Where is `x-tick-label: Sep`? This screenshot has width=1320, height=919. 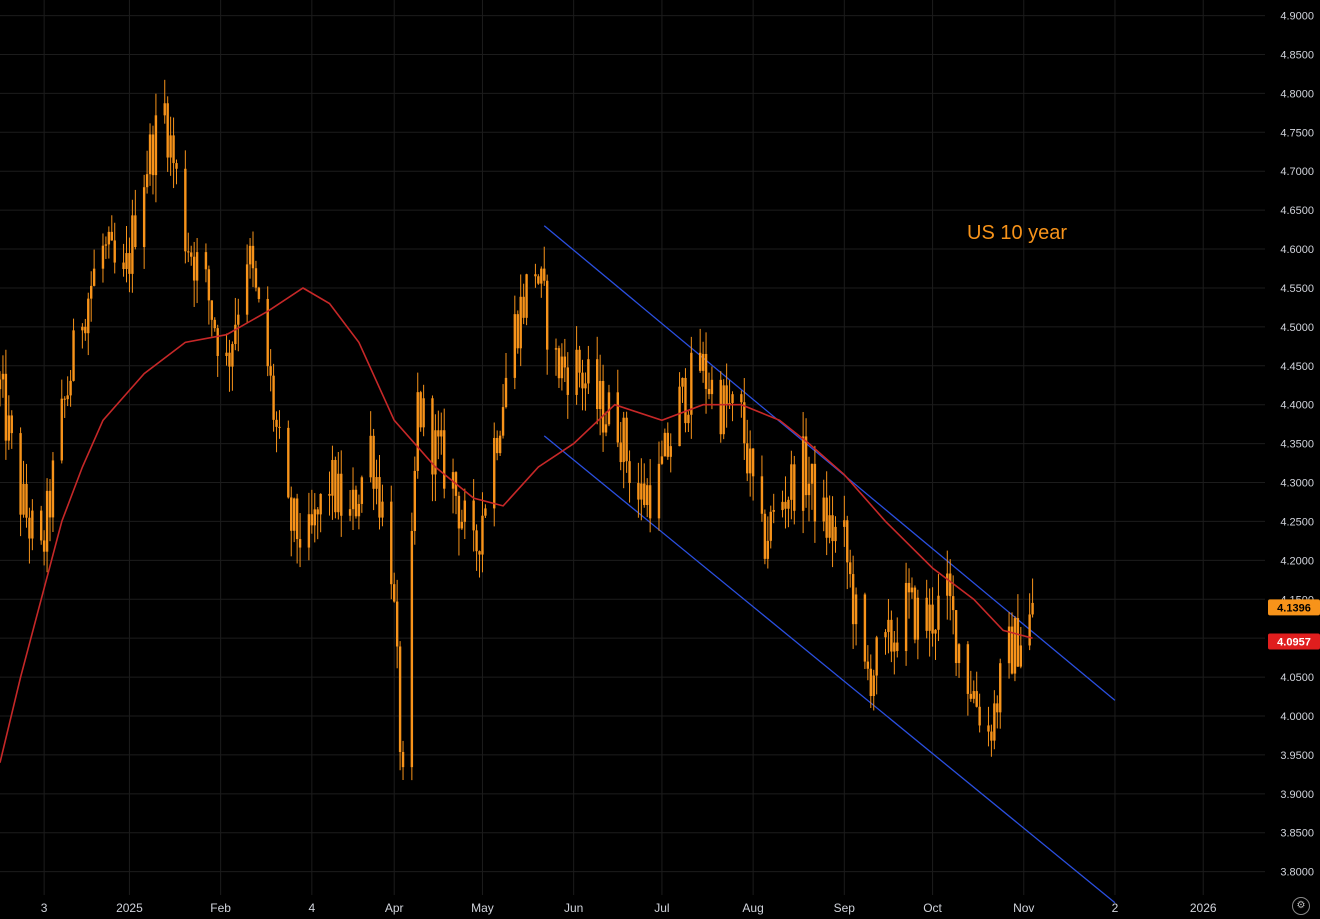
x-tick-label: Sep is located at coordinates (845, 908).